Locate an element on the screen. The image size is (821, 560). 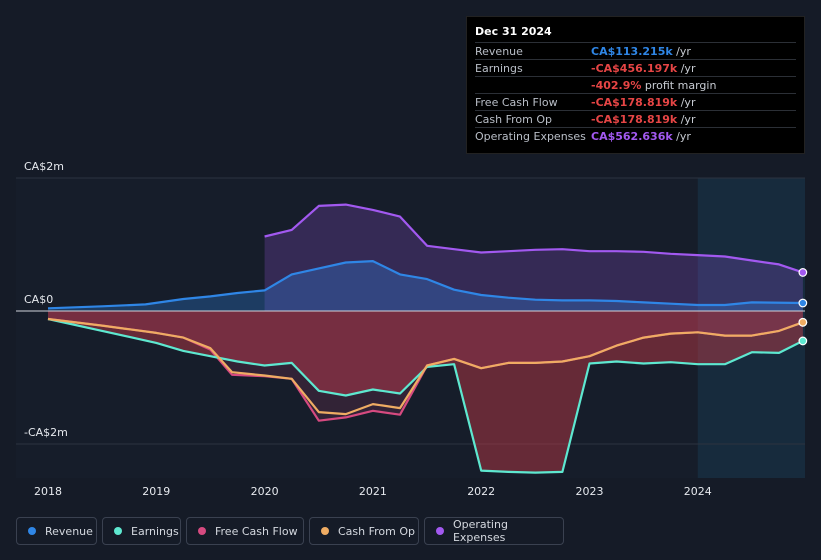
opex-area is located at coordinates (533, 257).